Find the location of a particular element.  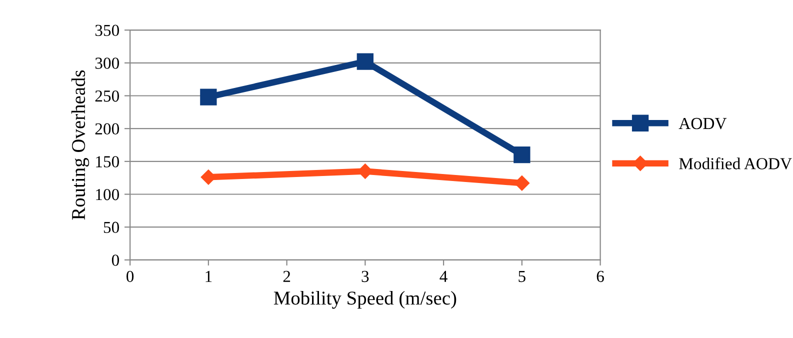

y-tick-label: 300 is located at coordinates (107, 63).